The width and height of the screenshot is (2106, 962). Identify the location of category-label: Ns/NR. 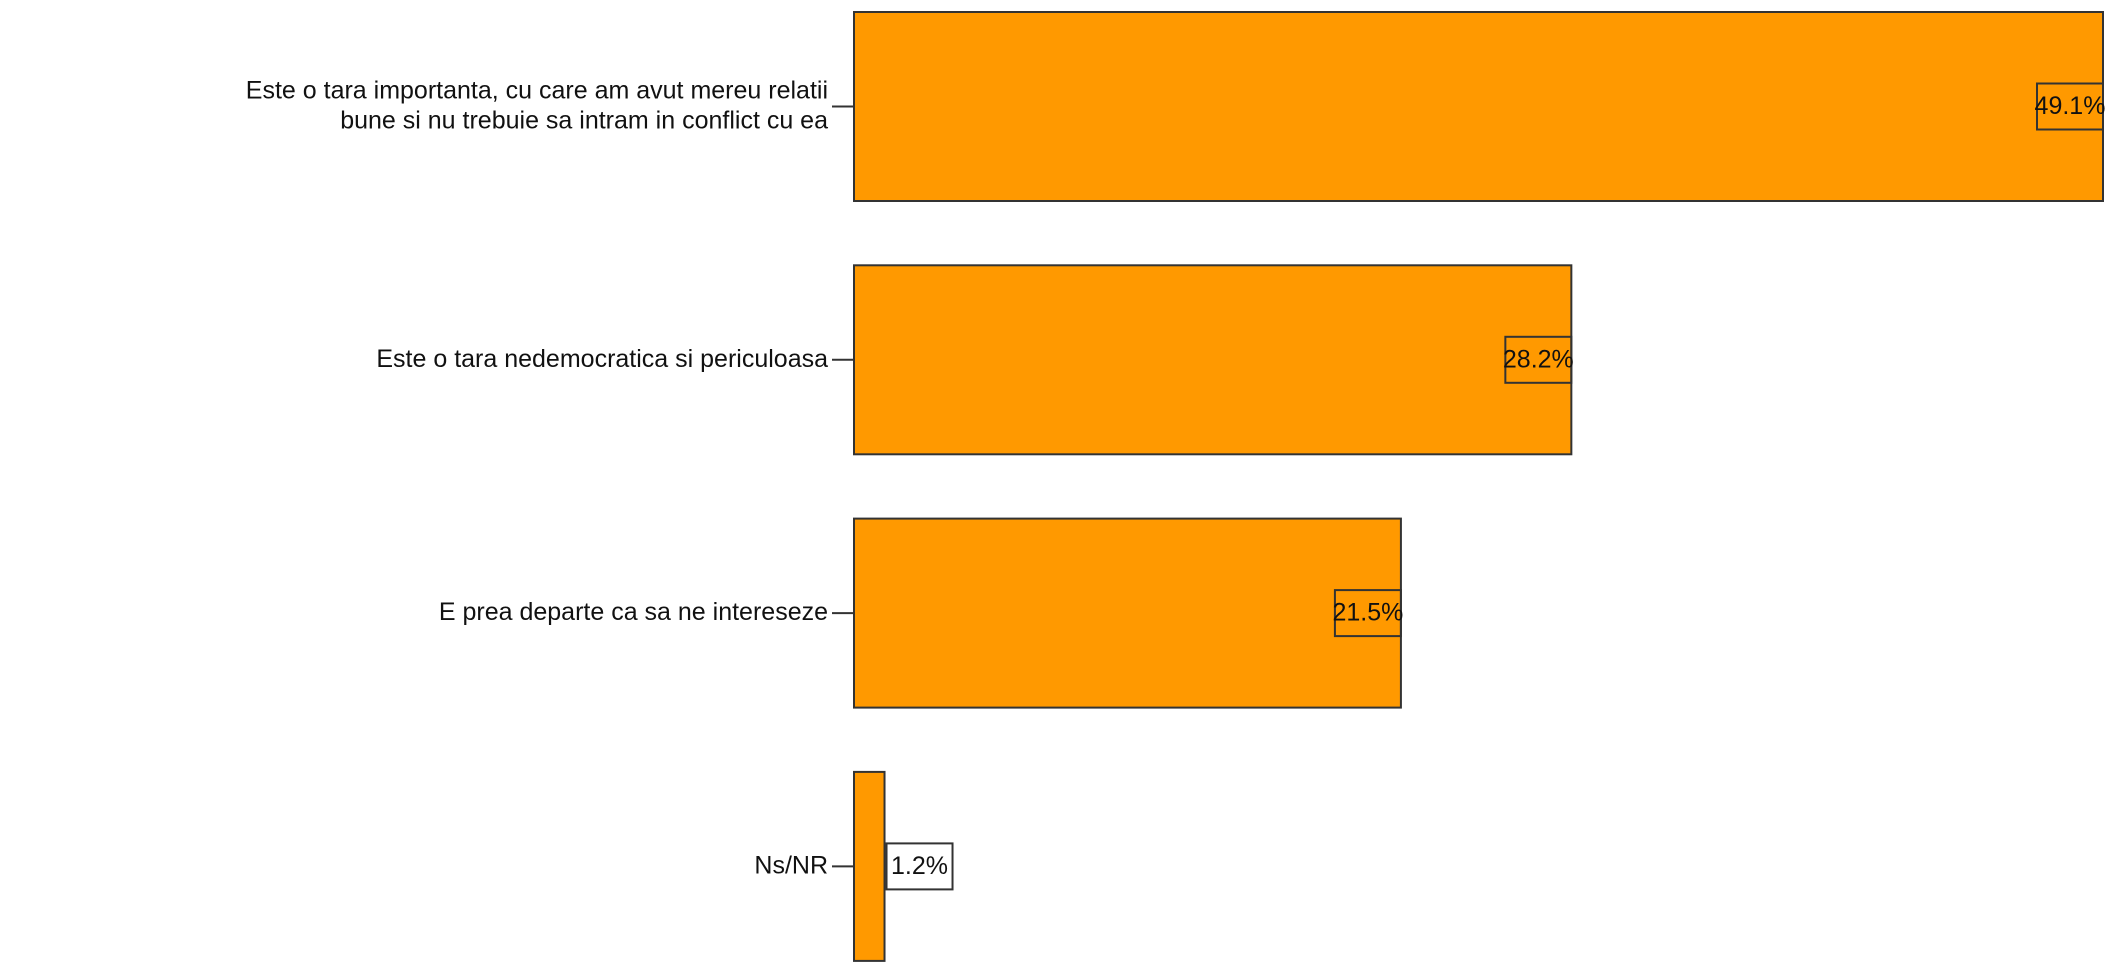
(791, 865).